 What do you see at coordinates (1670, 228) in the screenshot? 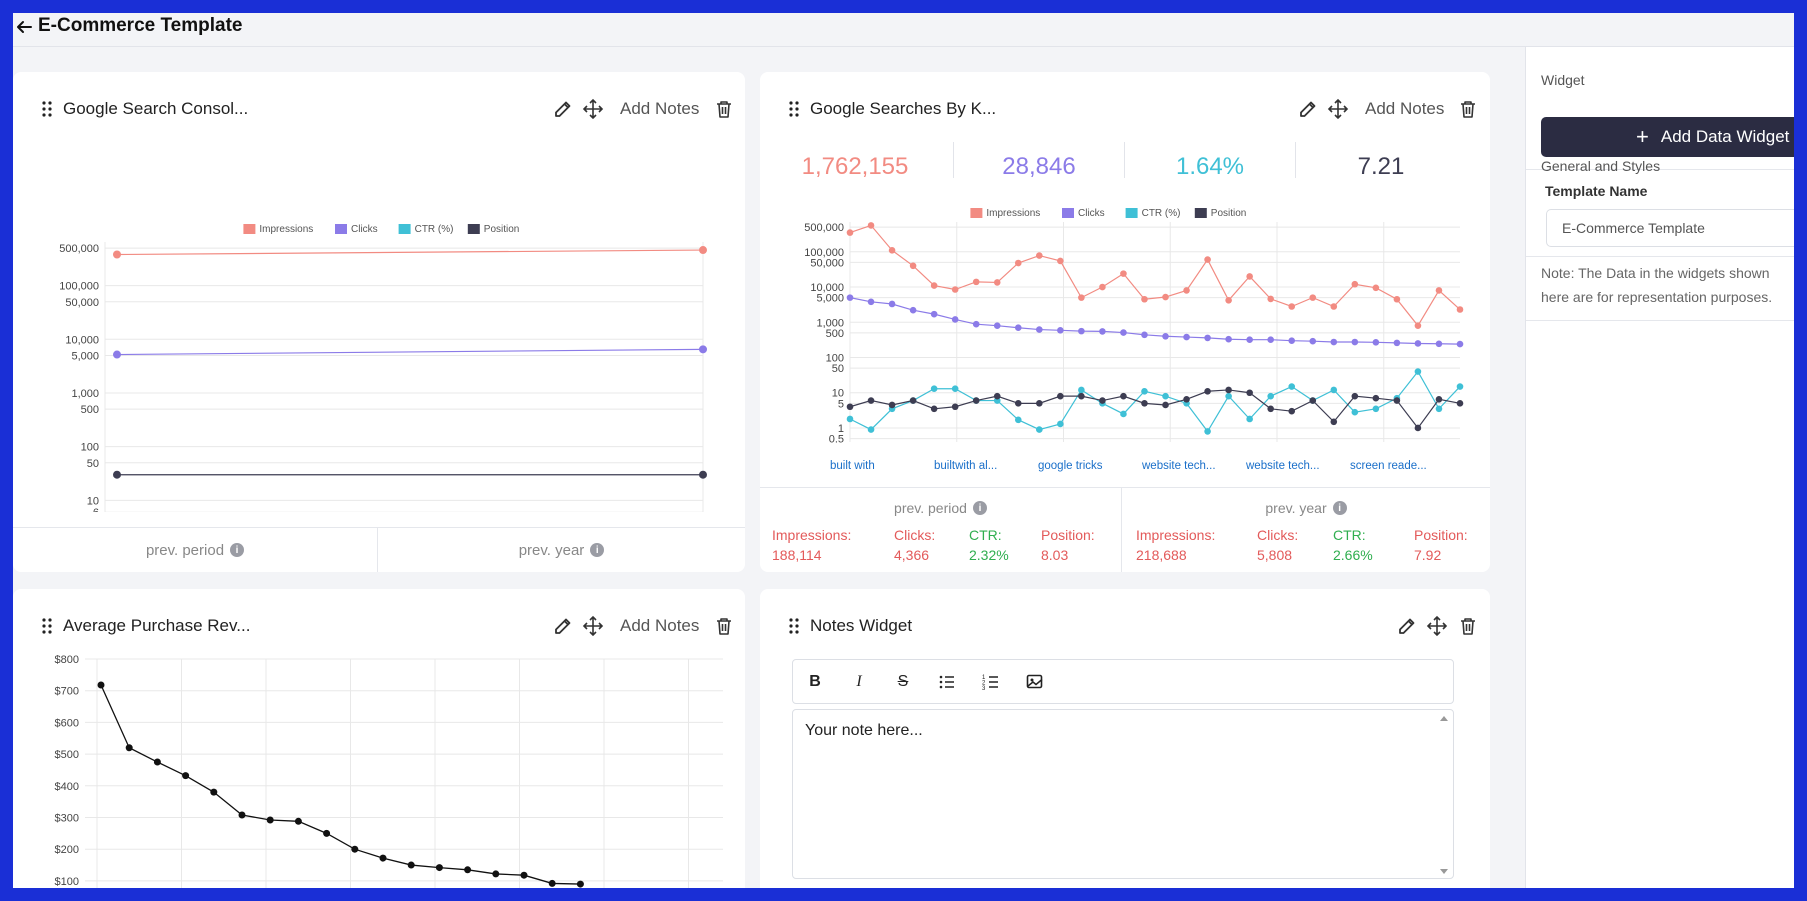
I see `template-name-input` at bounding box center [1670, 228].